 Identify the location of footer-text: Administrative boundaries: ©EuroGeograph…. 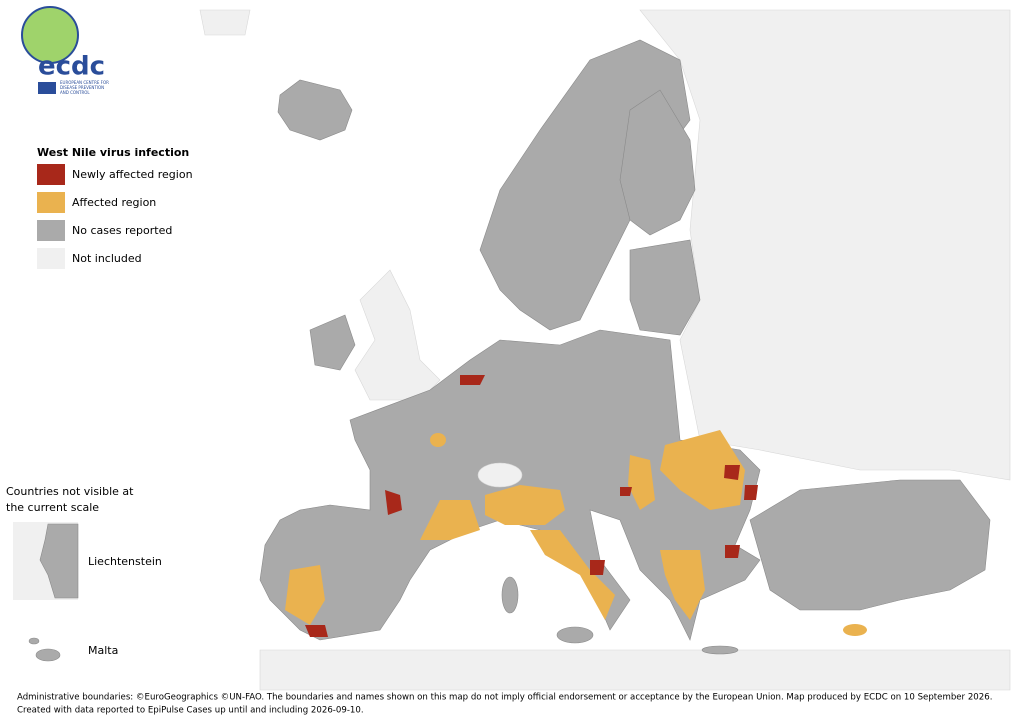
(504, 698).